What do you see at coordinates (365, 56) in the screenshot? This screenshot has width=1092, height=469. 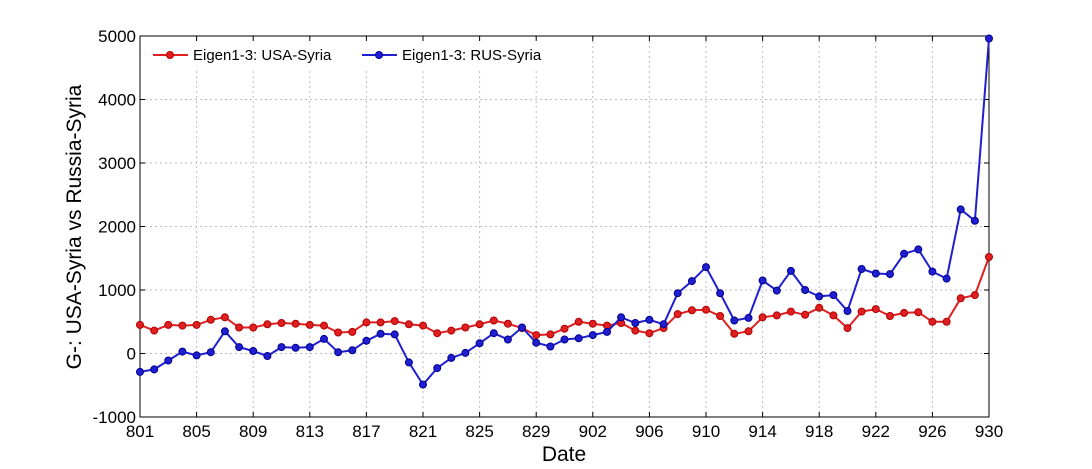 I see `legend: Eigen1-3: USA-Syria Eigen1-3: RUS-Syria` at bounding box center [365, 56].